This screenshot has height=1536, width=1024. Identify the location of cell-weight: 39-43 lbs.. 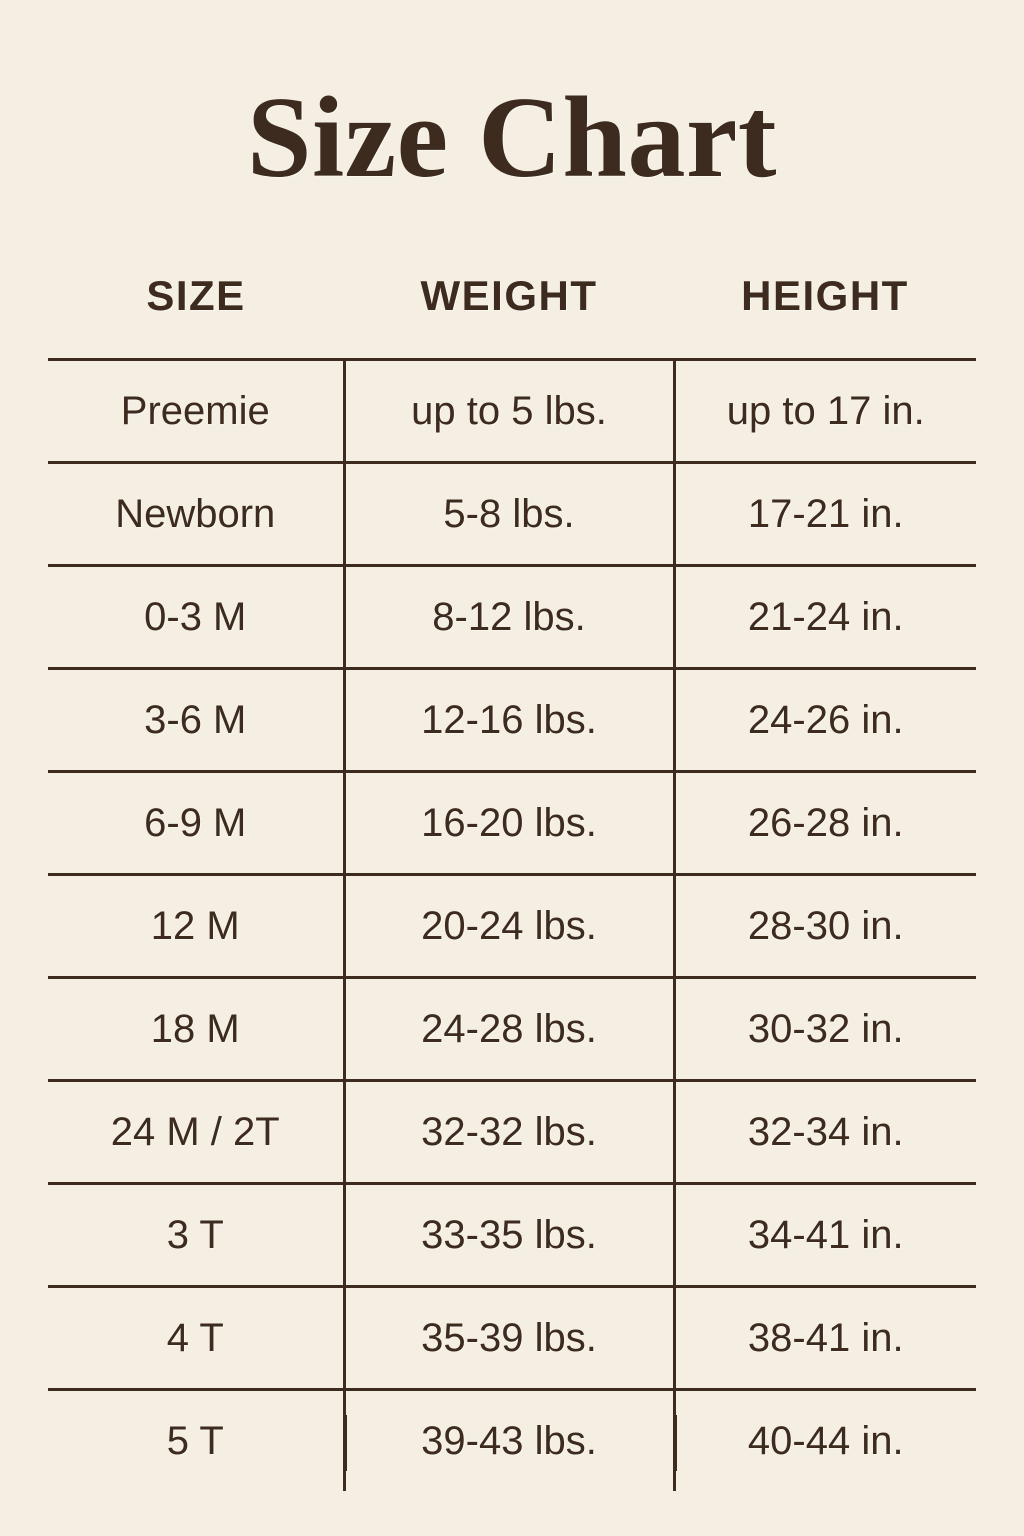
(510, 1439).